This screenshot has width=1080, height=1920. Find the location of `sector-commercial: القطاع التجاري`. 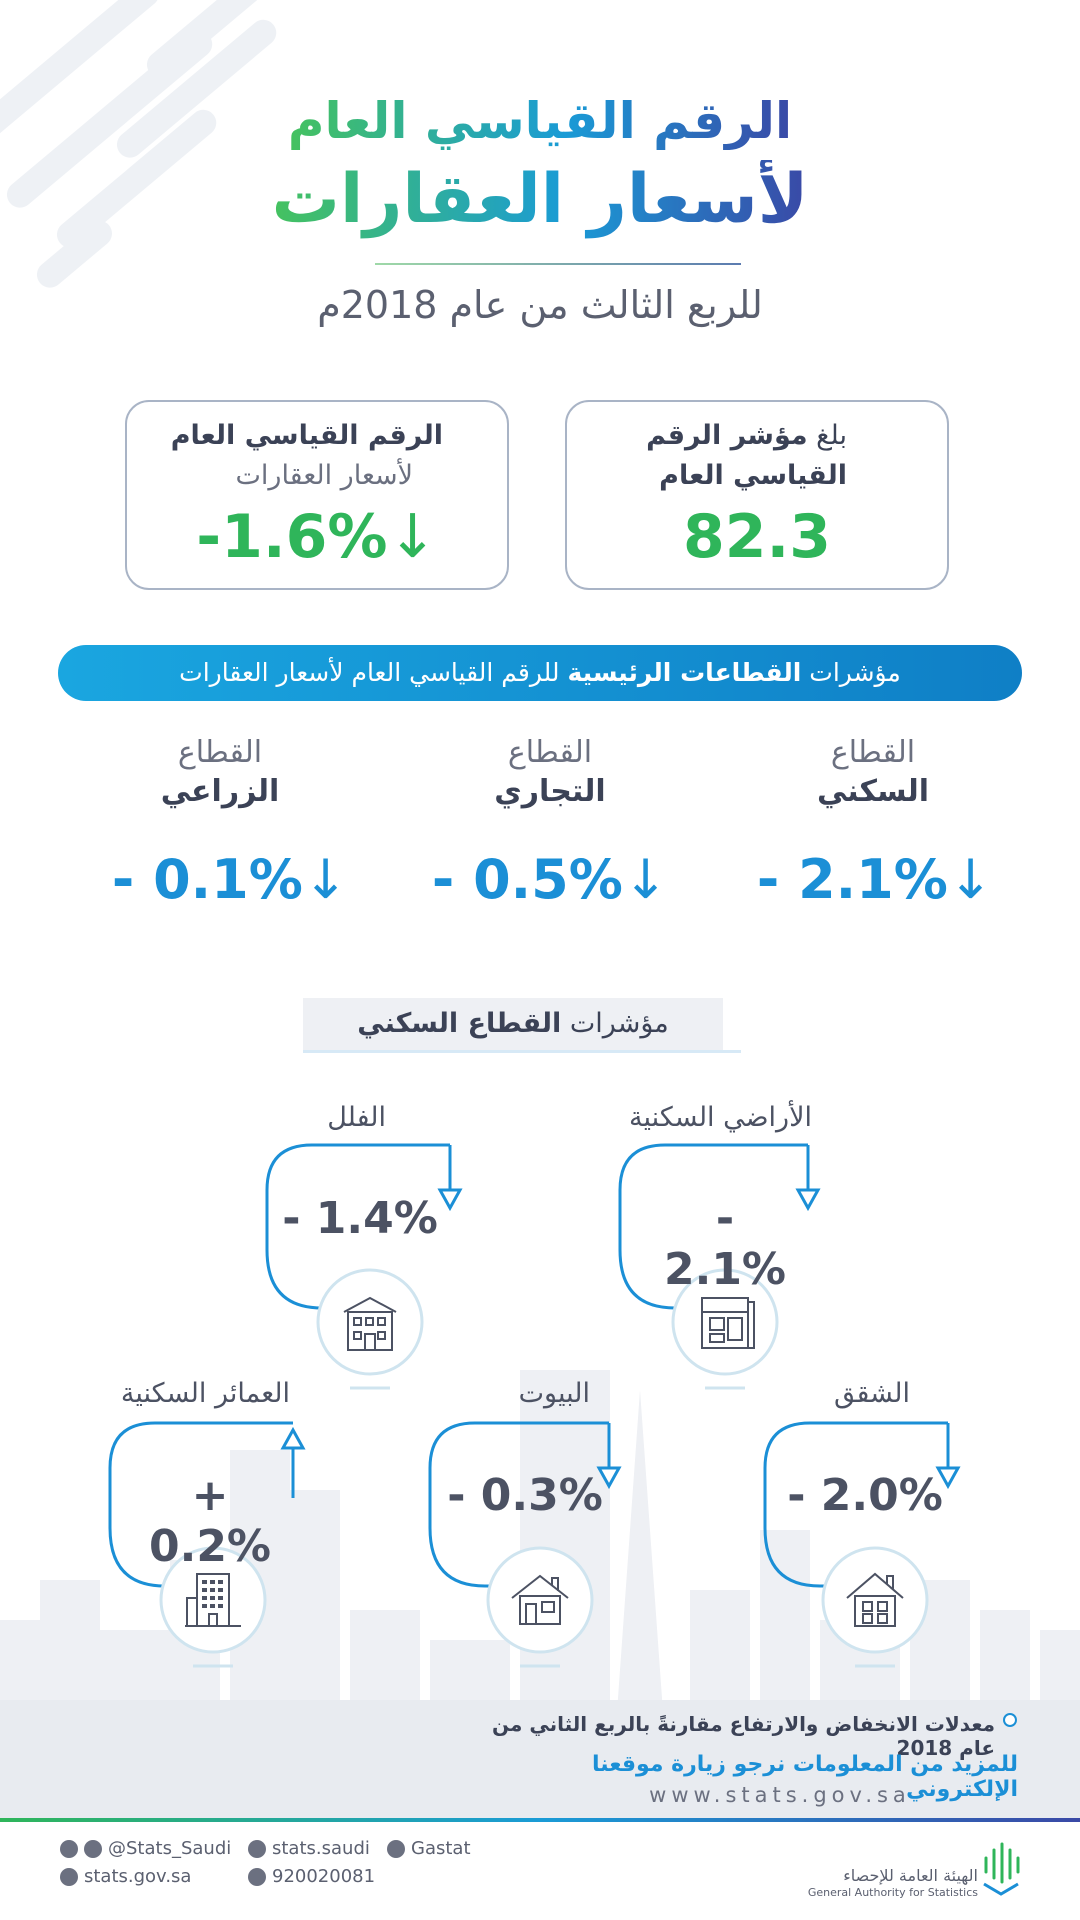

sector-commercial: القطاع التجاري is located at coordinates (550, 772).